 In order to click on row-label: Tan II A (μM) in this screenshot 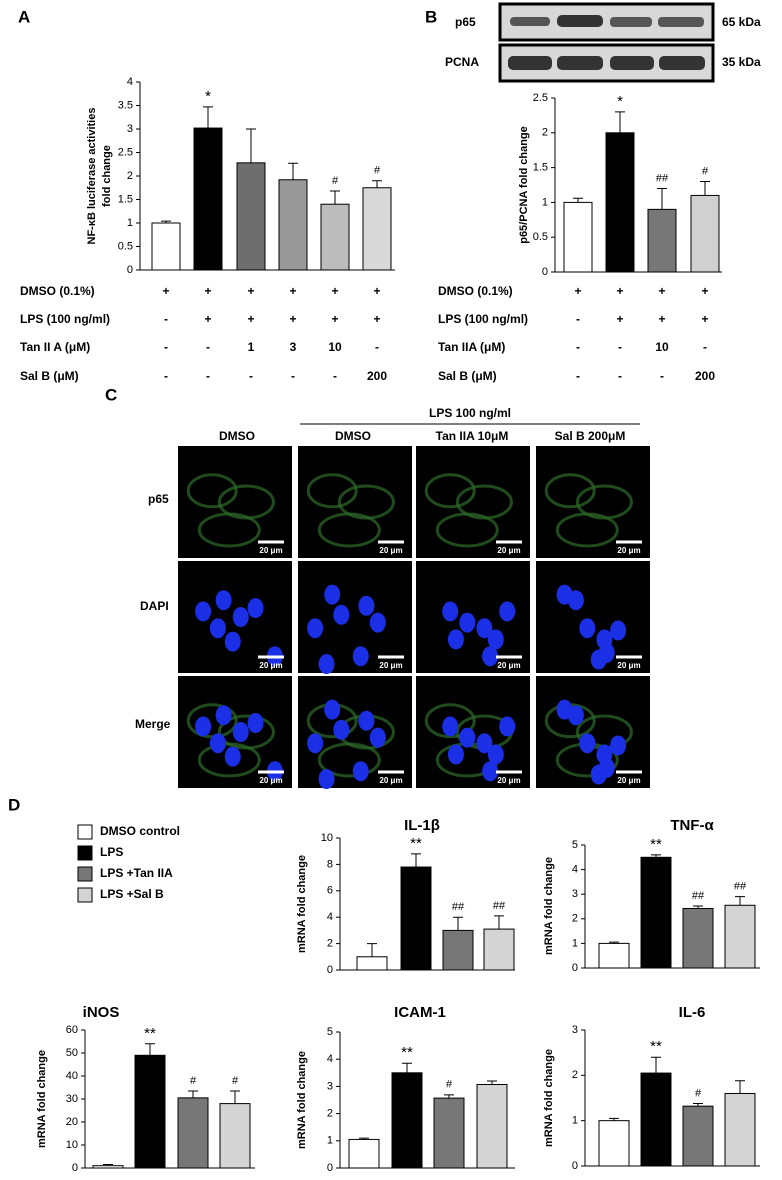, I will do `click(55, 347)`.